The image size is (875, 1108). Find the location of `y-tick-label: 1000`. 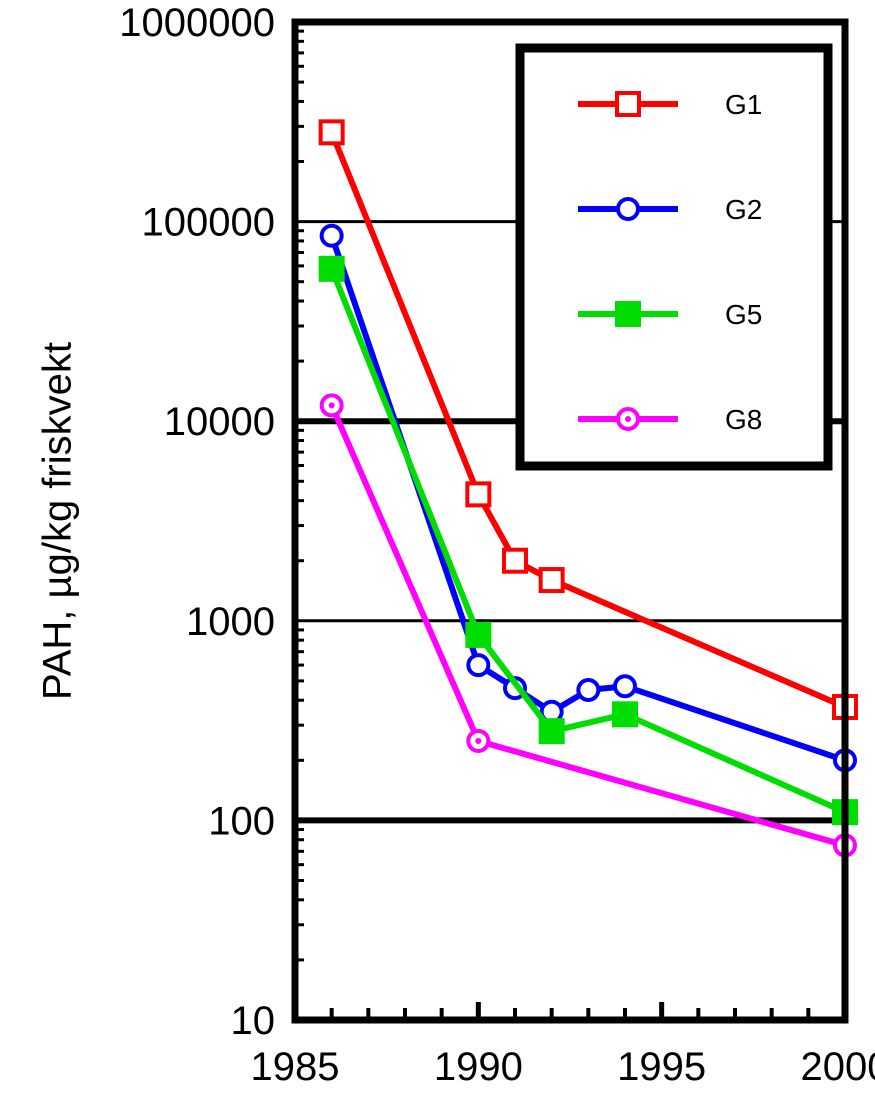

y-tick-label: 1000 is located at coordinates (230, 622).